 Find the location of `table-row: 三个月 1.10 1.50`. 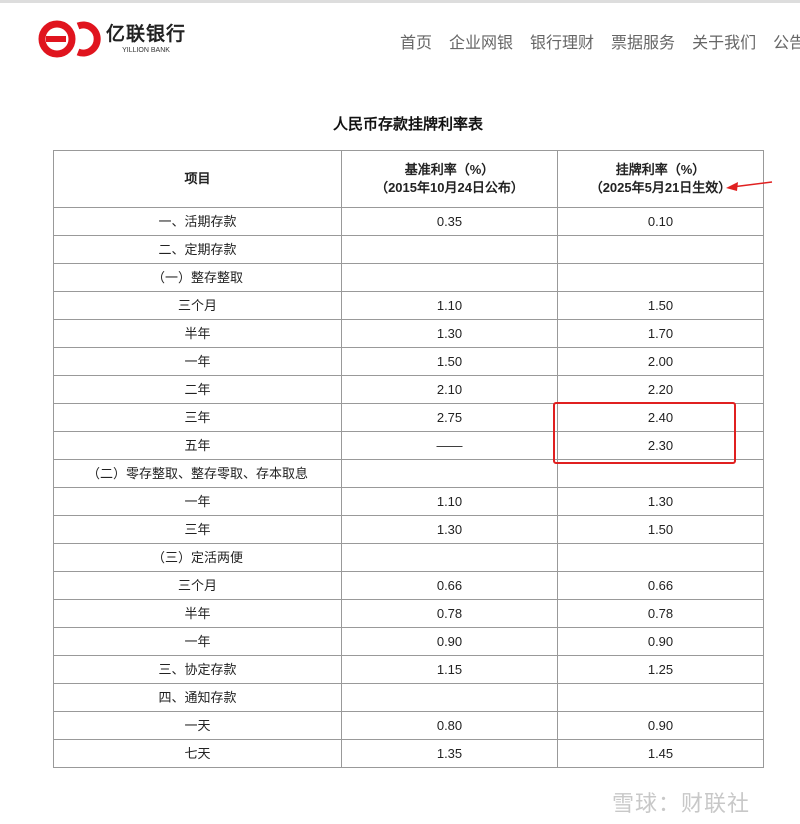

table-row: 三个月 1.10 1.50 is located at coordinates (408, 305).